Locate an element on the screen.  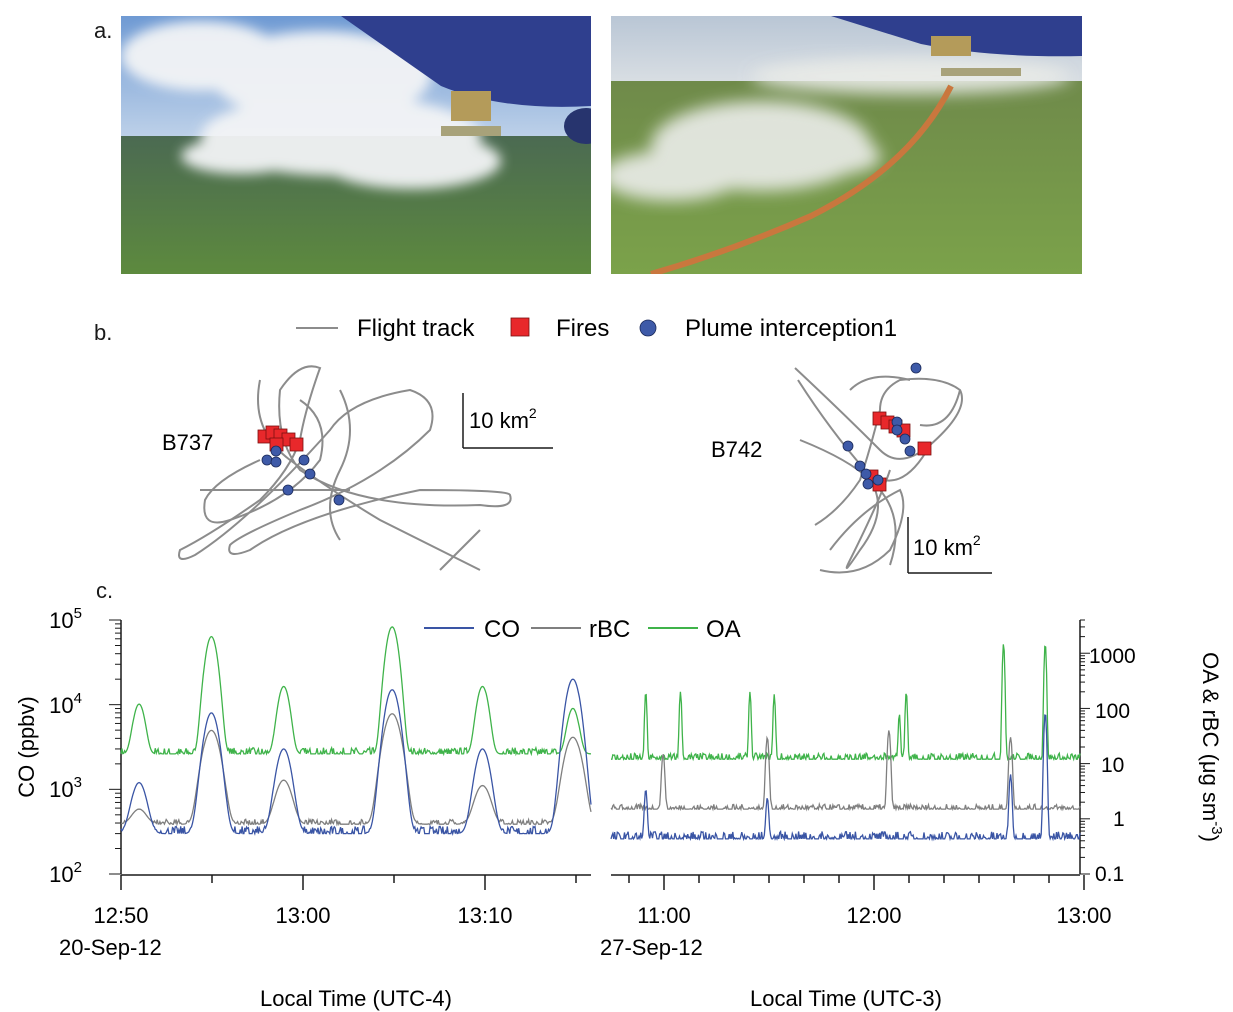
timeseries-legend: CO rBC OA is located at coordinates (582, 629).